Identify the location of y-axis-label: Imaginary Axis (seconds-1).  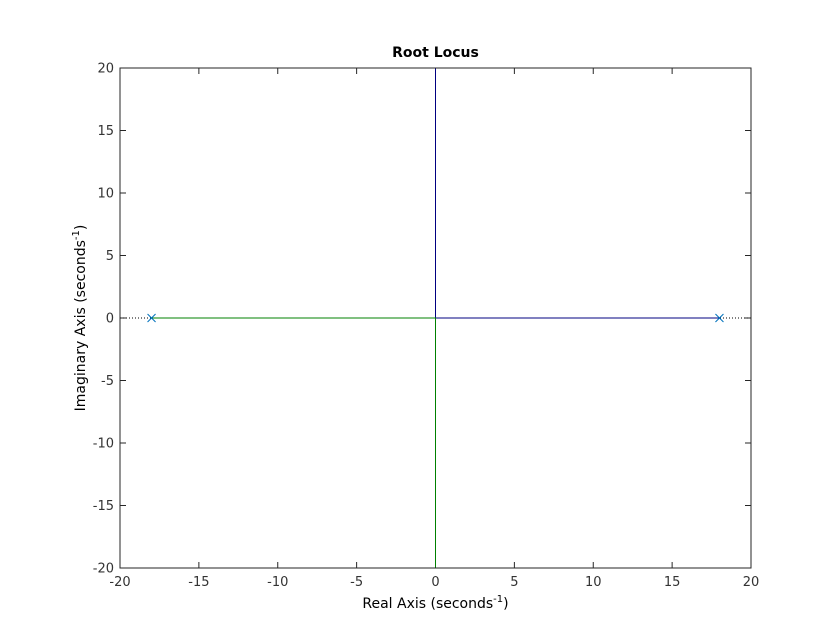
(80, 318).